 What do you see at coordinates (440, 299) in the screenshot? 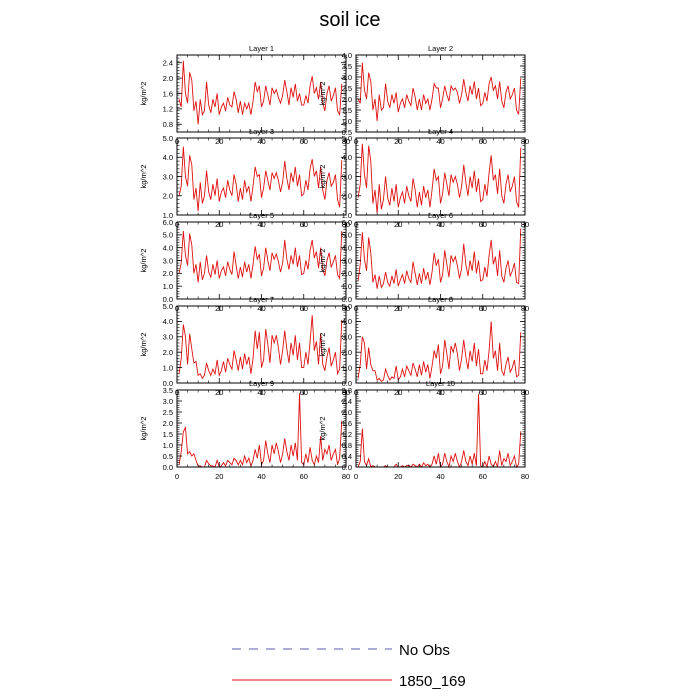
I see `panel-title: Layer 8` at bounding box center [440, 299].